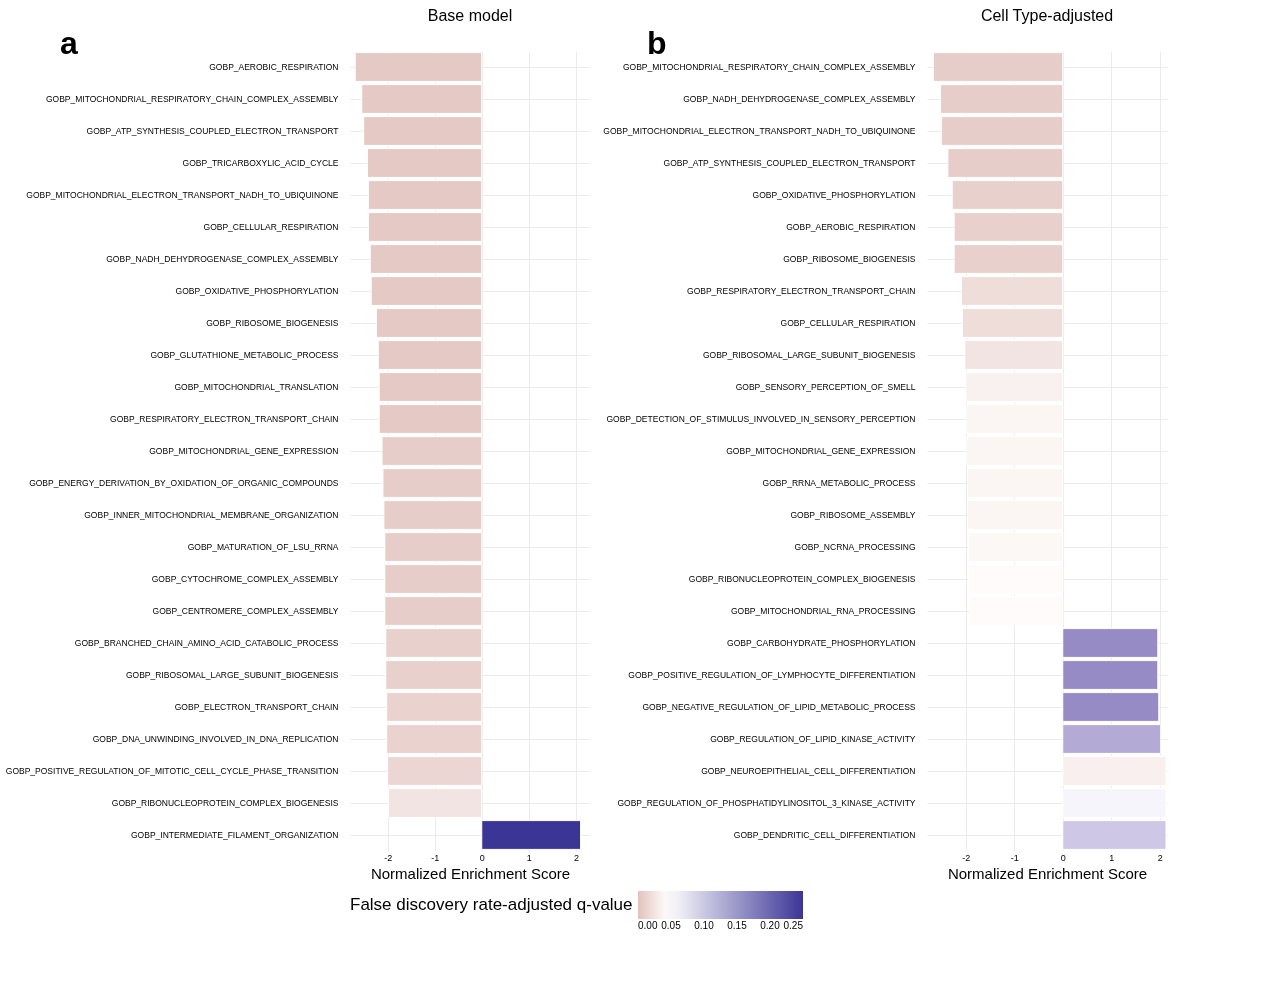  What do you see at coordinates (839, 483) in the screenshot?
I see `y-tick-label: GOBP_RRNA_METABOLIC_PROCESS` at bounding box center [839, 483].